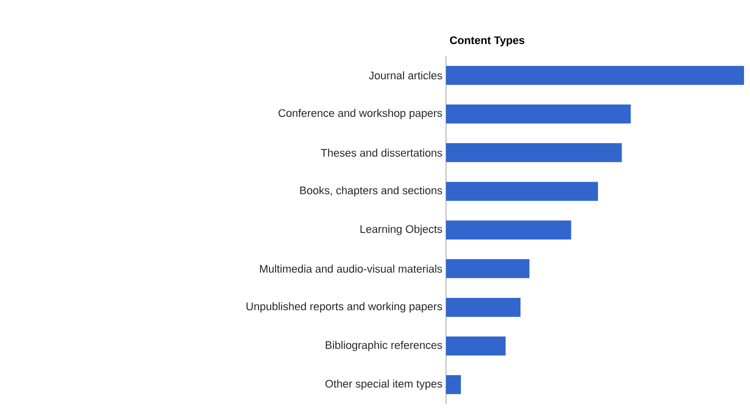  I want to click on y-tick-label: Journal articles, so click(405, 75).